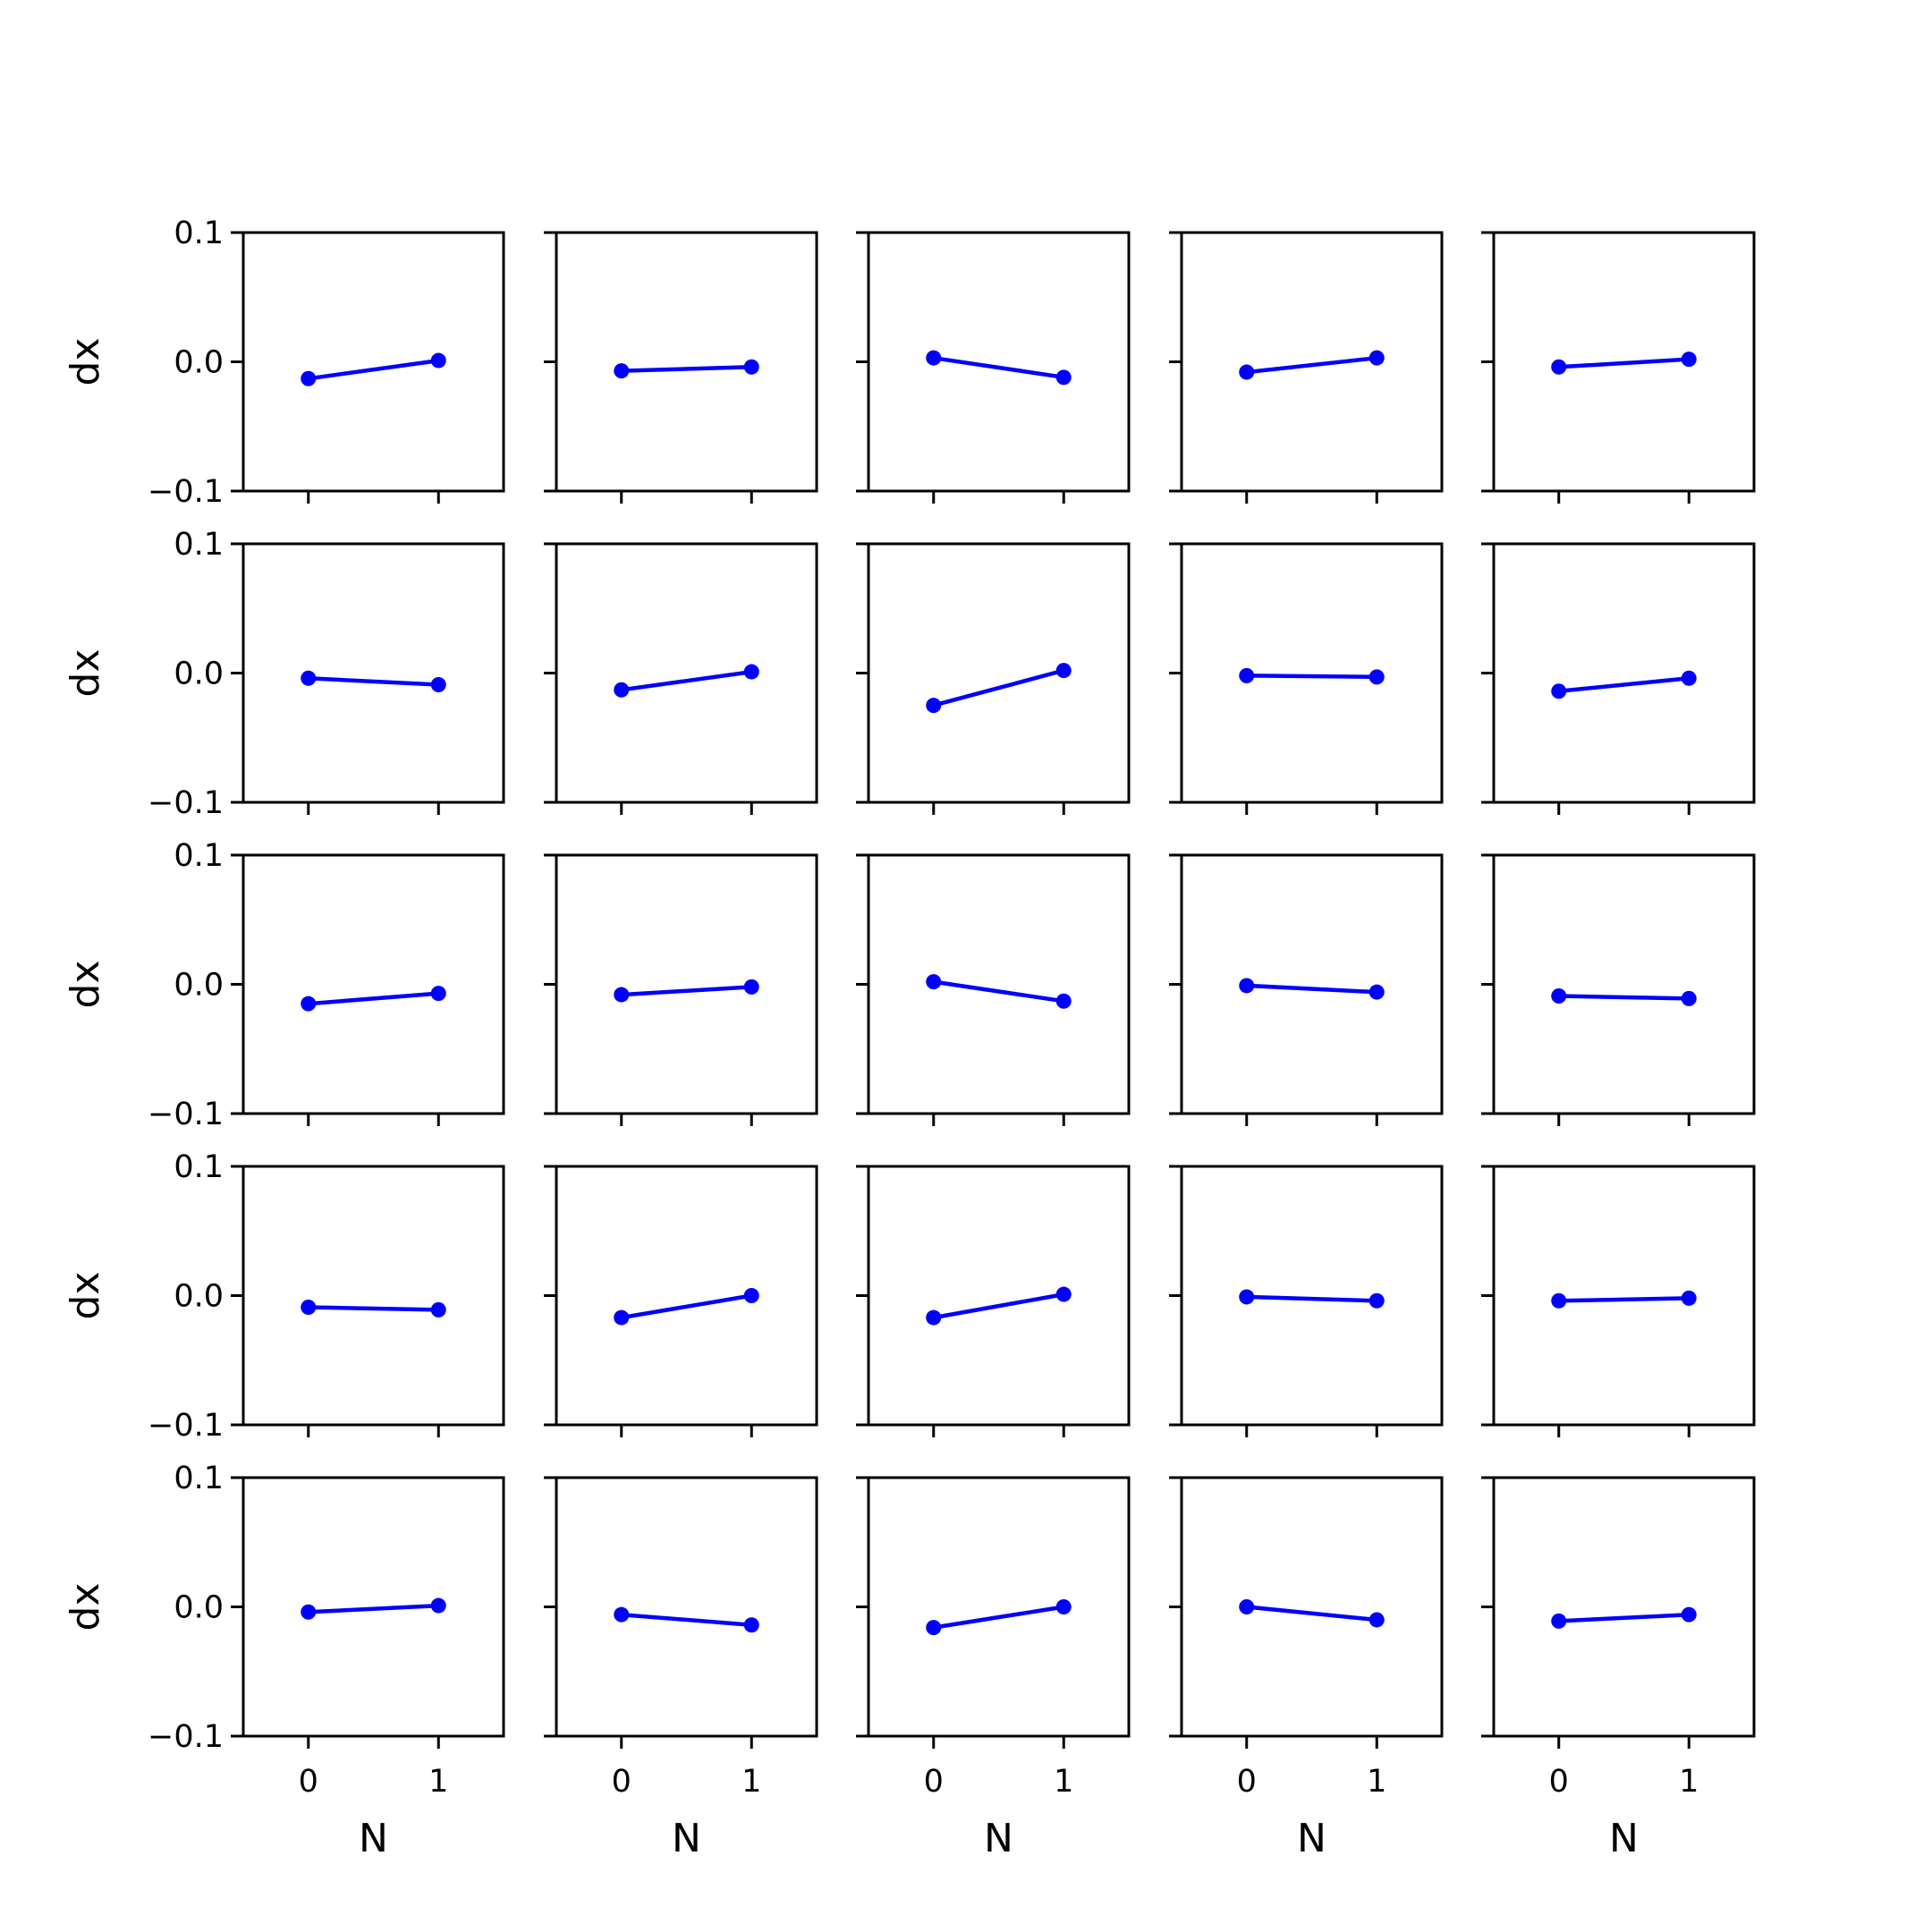 The width and height of the screenshot is (1932, 1932). I want to click on y-tick-label: 0.1, so click(199, 1167).